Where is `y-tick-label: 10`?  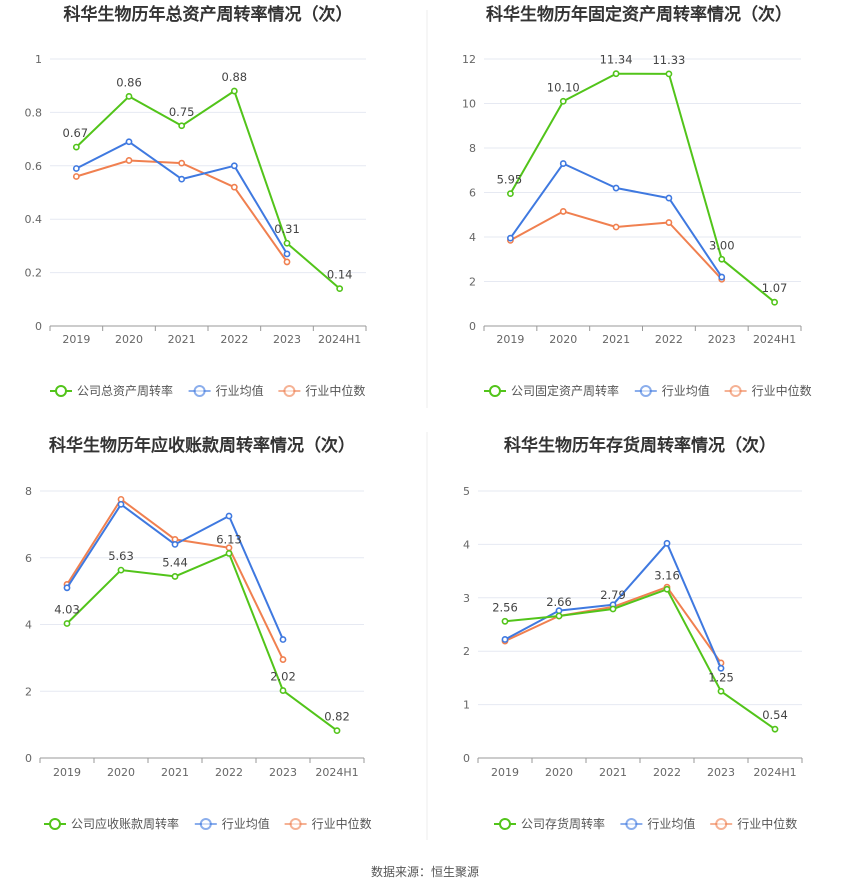 y-tick-label: 10 is located at coordinates (469, 104).